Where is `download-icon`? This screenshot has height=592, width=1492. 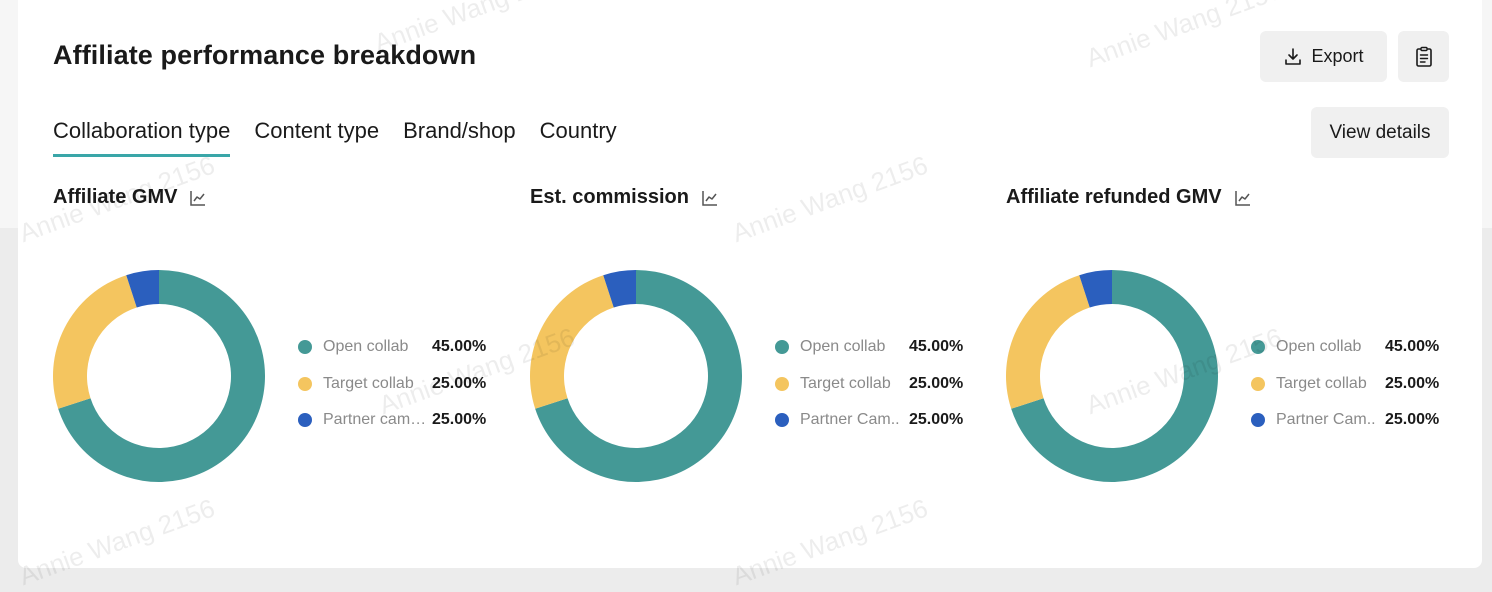
download-icon is located at coordinates (1293, 56).